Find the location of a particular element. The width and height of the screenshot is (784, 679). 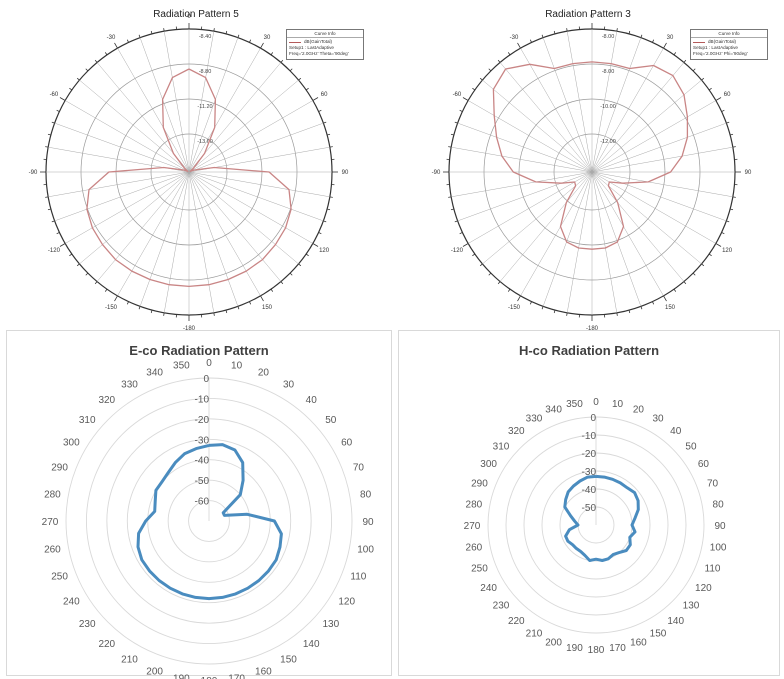

angle-tick-label: 120 is located at coordinates (324, 251).